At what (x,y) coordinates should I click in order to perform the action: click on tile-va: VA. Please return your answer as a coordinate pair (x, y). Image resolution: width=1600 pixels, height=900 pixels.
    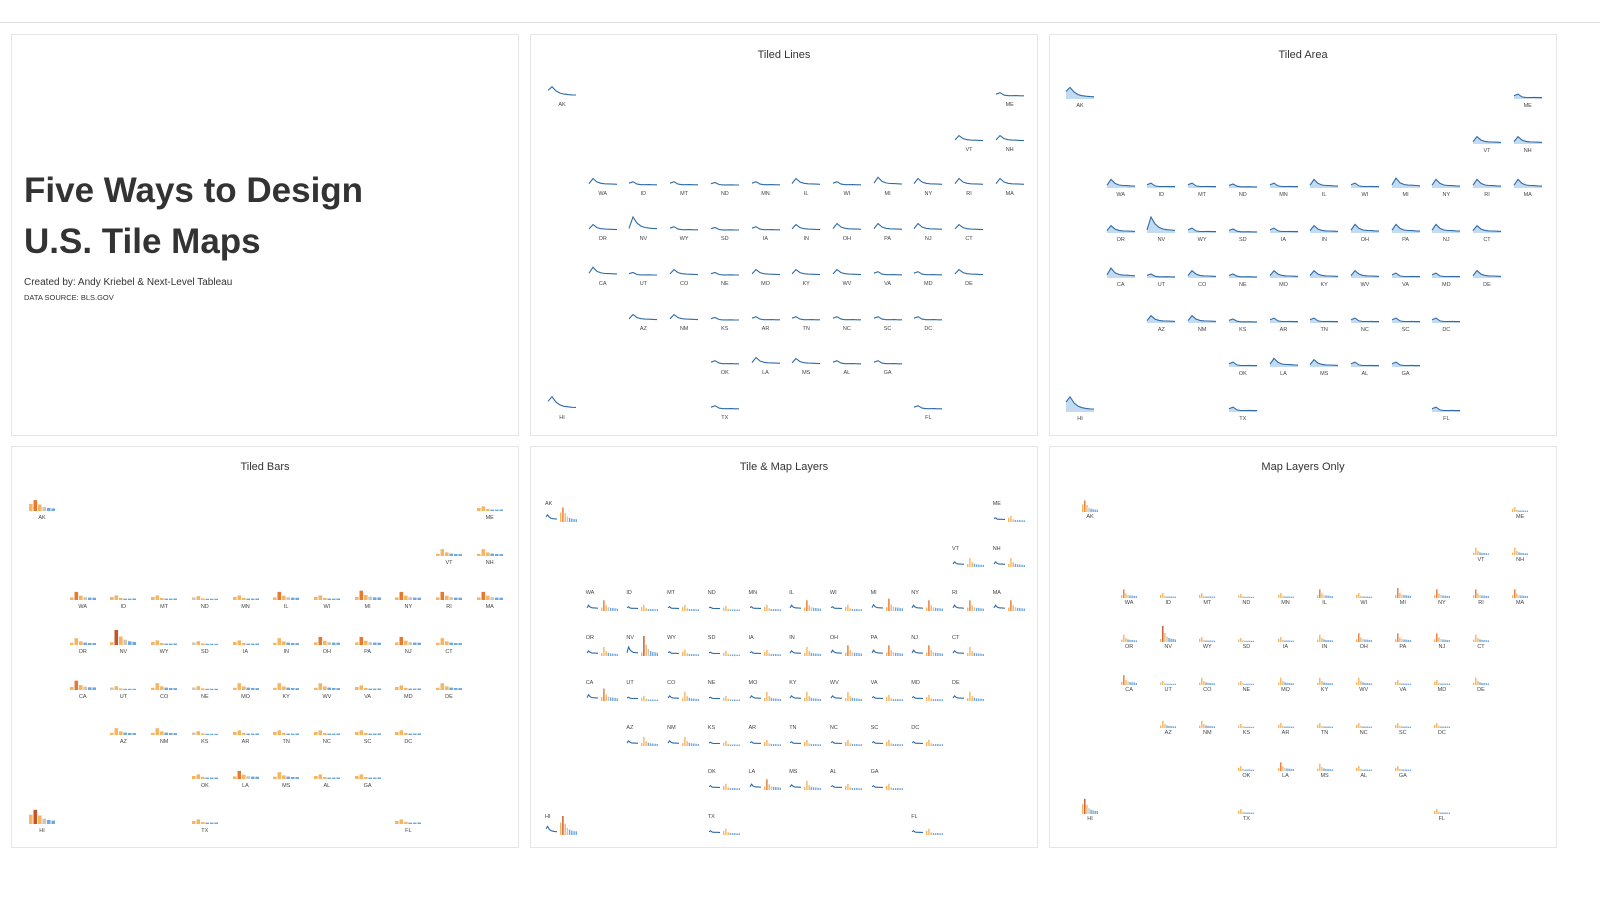
    Looking at the image, I should click on (1403, 681).